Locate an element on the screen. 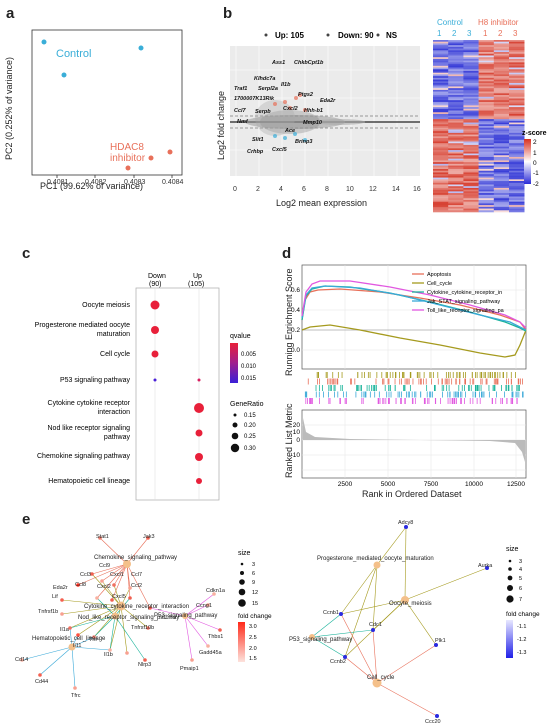 The width and height of the screenshot is (550, 727). generatio-tick: 0.30 is located at coordinates (250, 449).